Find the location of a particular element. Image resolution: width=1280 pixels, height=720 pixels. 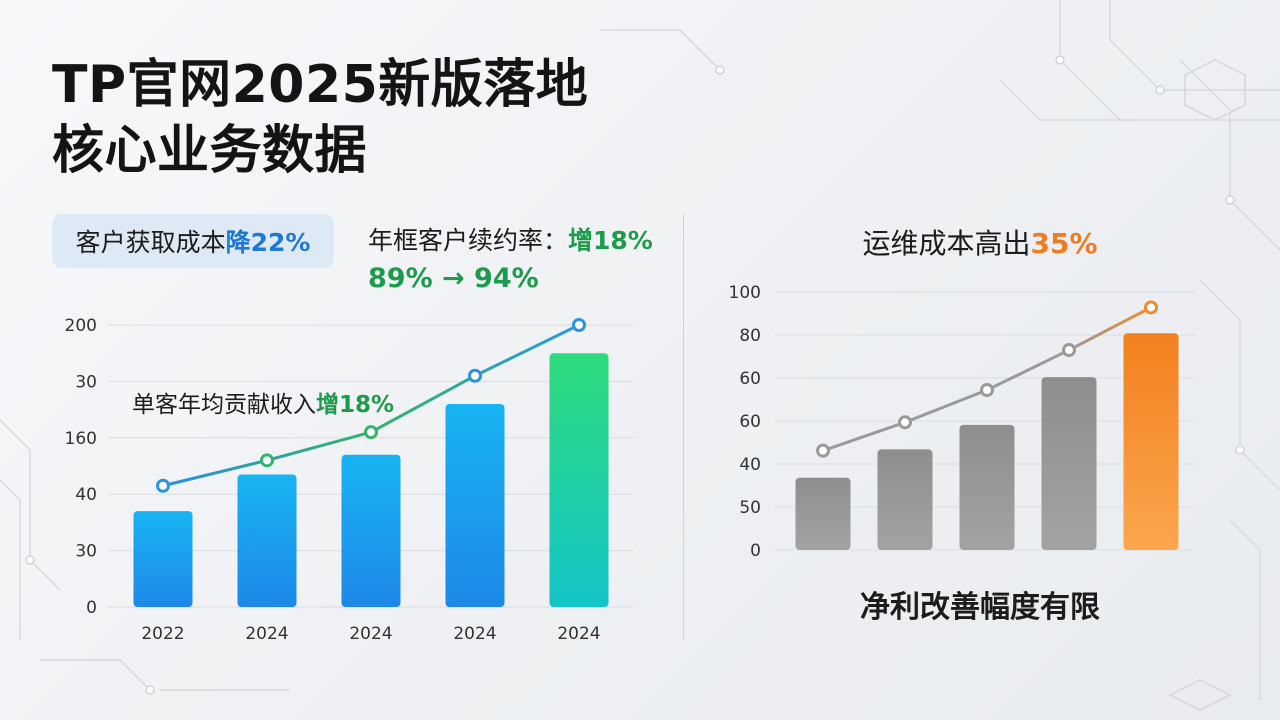

y-tick-label: 50 is located at coordinates (750, 508).